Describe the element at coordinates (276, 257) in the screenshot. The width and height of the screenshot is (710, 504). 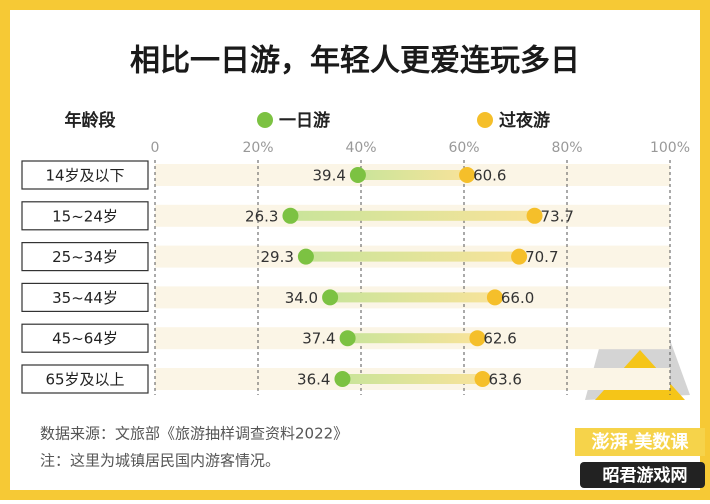
I see `value-label: 29.3` at that location.